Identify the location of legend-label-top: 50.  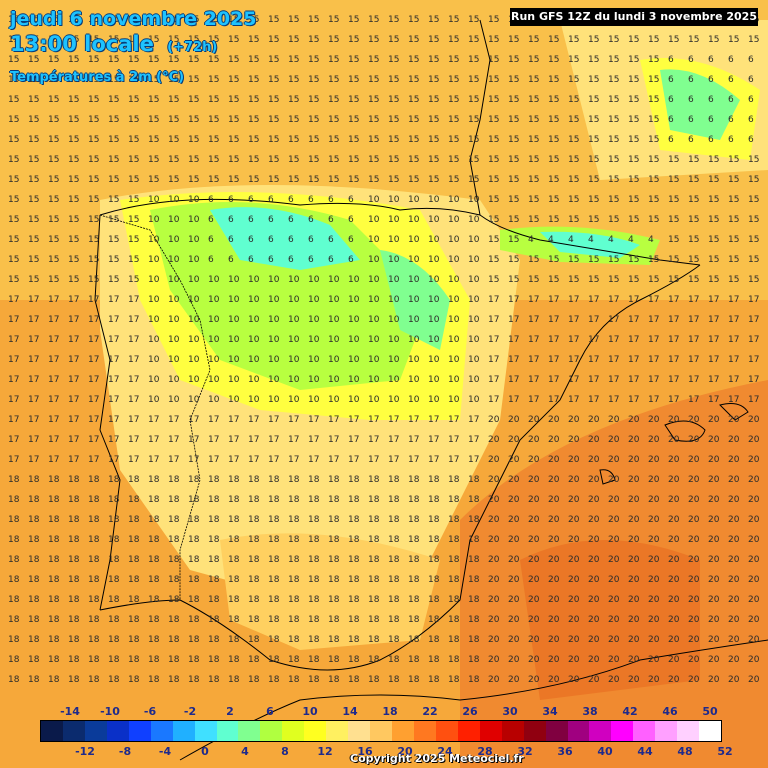
(710, 711).